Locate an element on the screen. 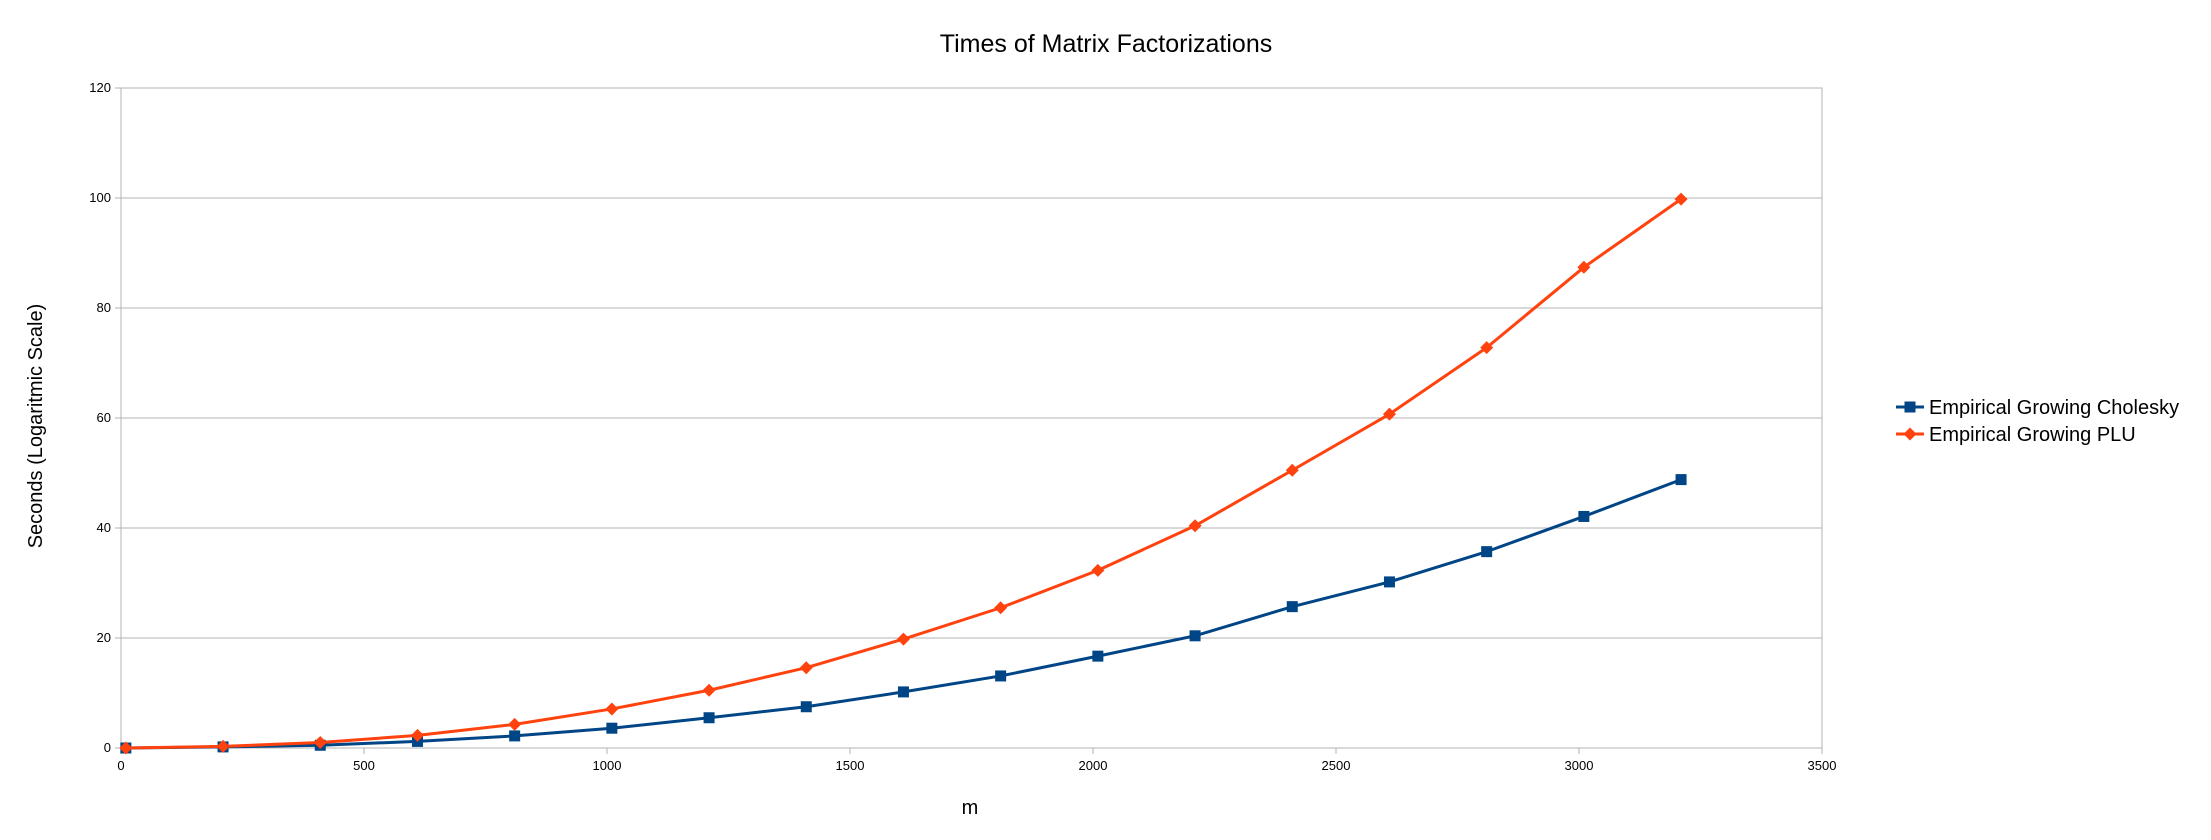 The width and height of the screenshot is (2211, 840). x-tick-label: 0 is located at coordinates (120, 765).